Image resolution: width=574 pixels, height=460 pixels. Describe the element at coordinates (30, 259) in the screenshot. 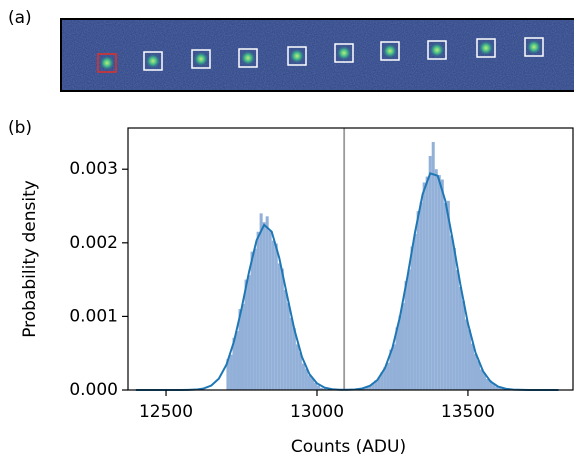

I see `y-axis-label: Probability density` at that location.